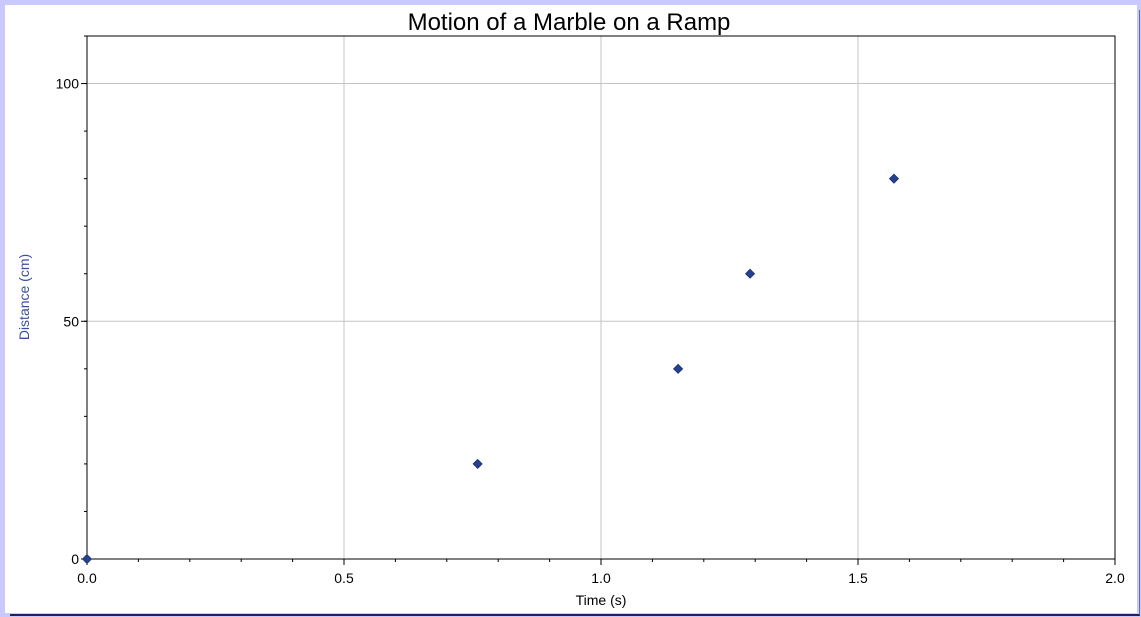  Describe the element at coordinates (24, 297) in the screenshot. I see `y-axis-label: Distance (cm)` at that location.